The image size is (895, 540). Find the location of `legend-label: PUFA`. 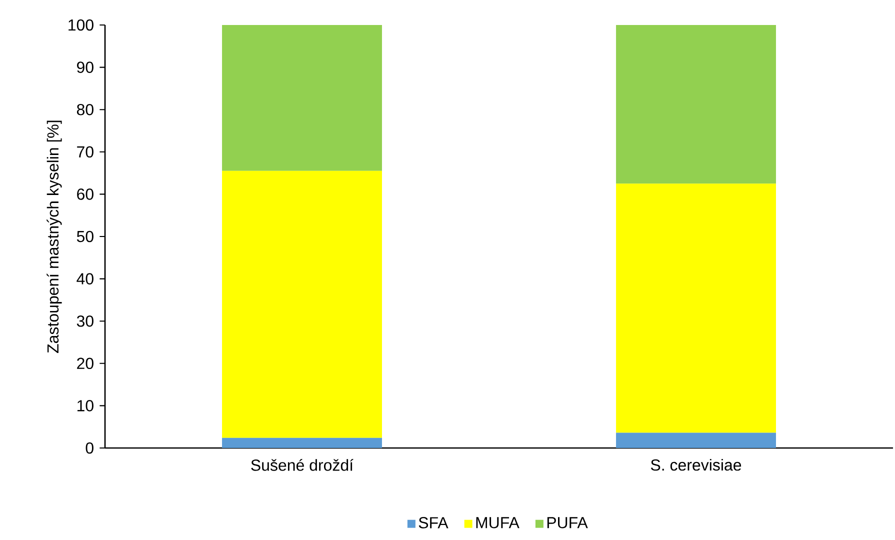

legend-label: PUFA is located at coordinates (567, 522).